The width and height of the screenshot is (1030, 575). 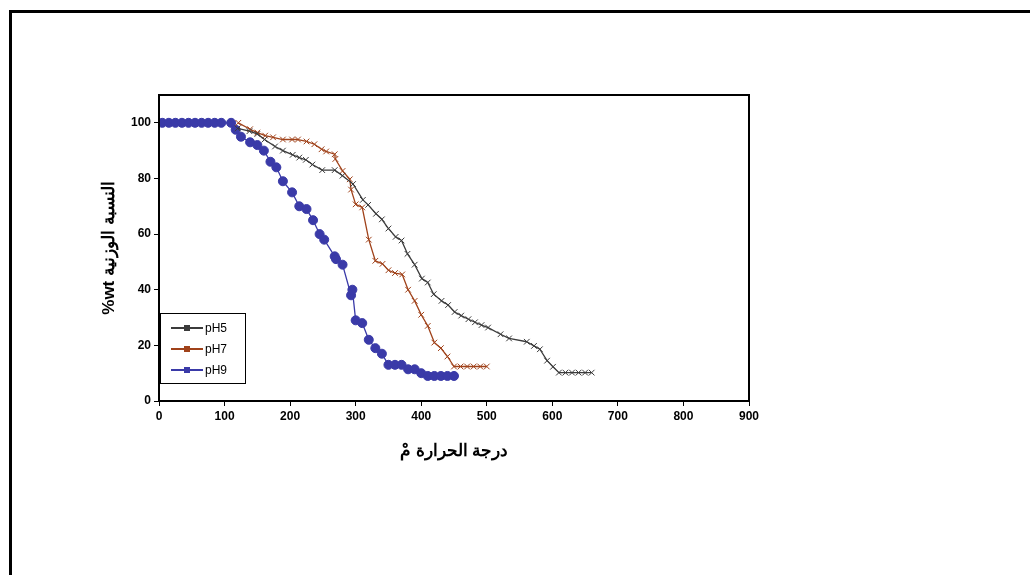 I want to click on x-tick-label: 900, so click(x=749, y=415).